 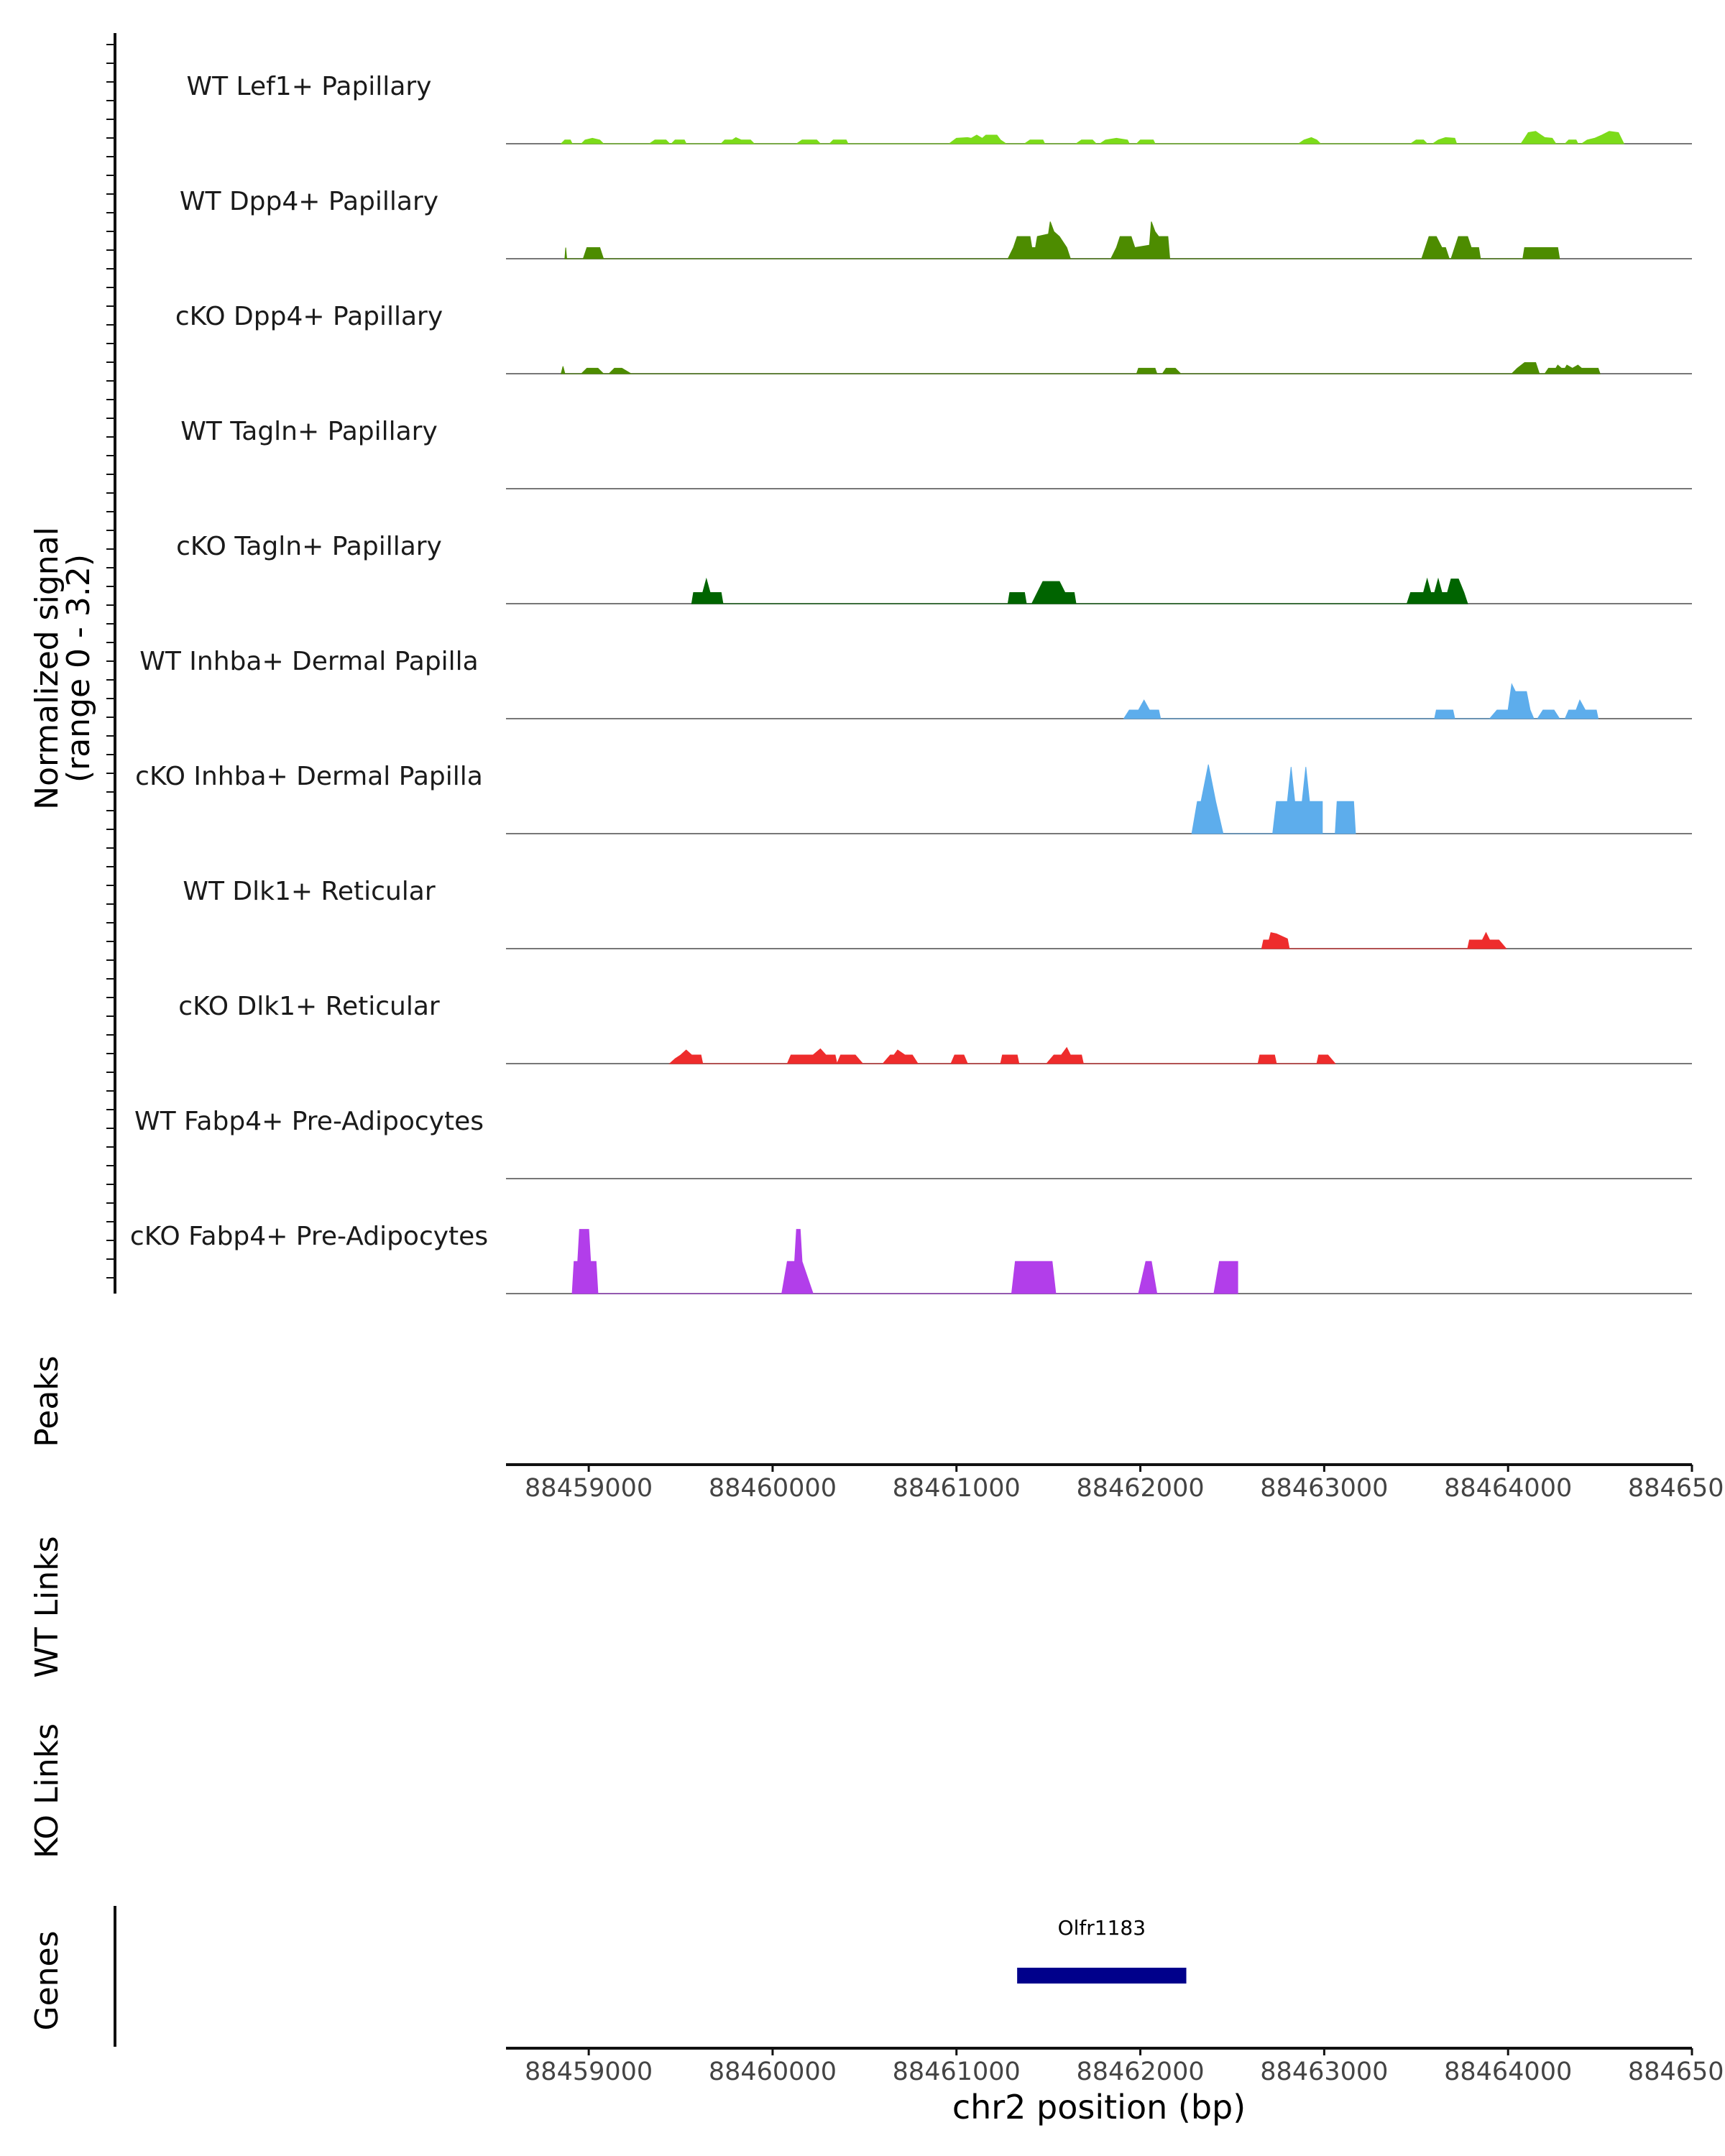 What do you see at coordinates (110, 661) in the screenshot?
I see `y-axis-ticks` at bounding box center [110, 661].